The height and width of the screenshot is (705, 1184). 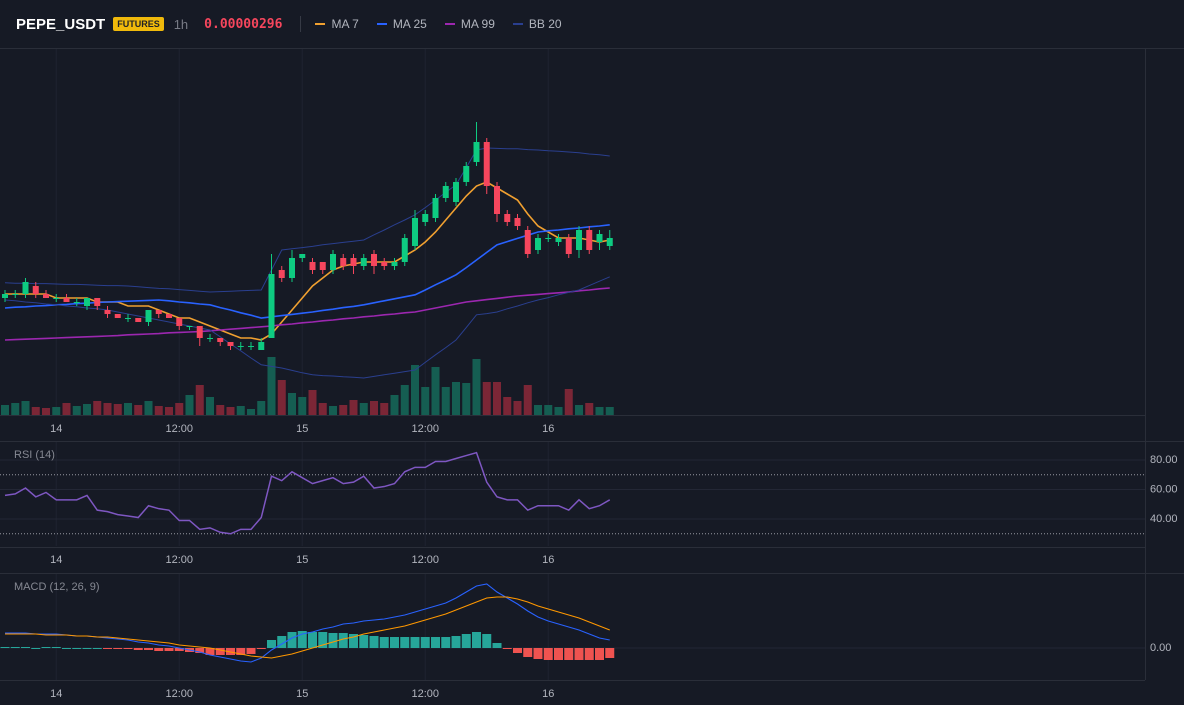 What do you see at coordinates (469, 24) in the screenshot?
I see `legend-item: MA 99` at bounding box center [469, 24].